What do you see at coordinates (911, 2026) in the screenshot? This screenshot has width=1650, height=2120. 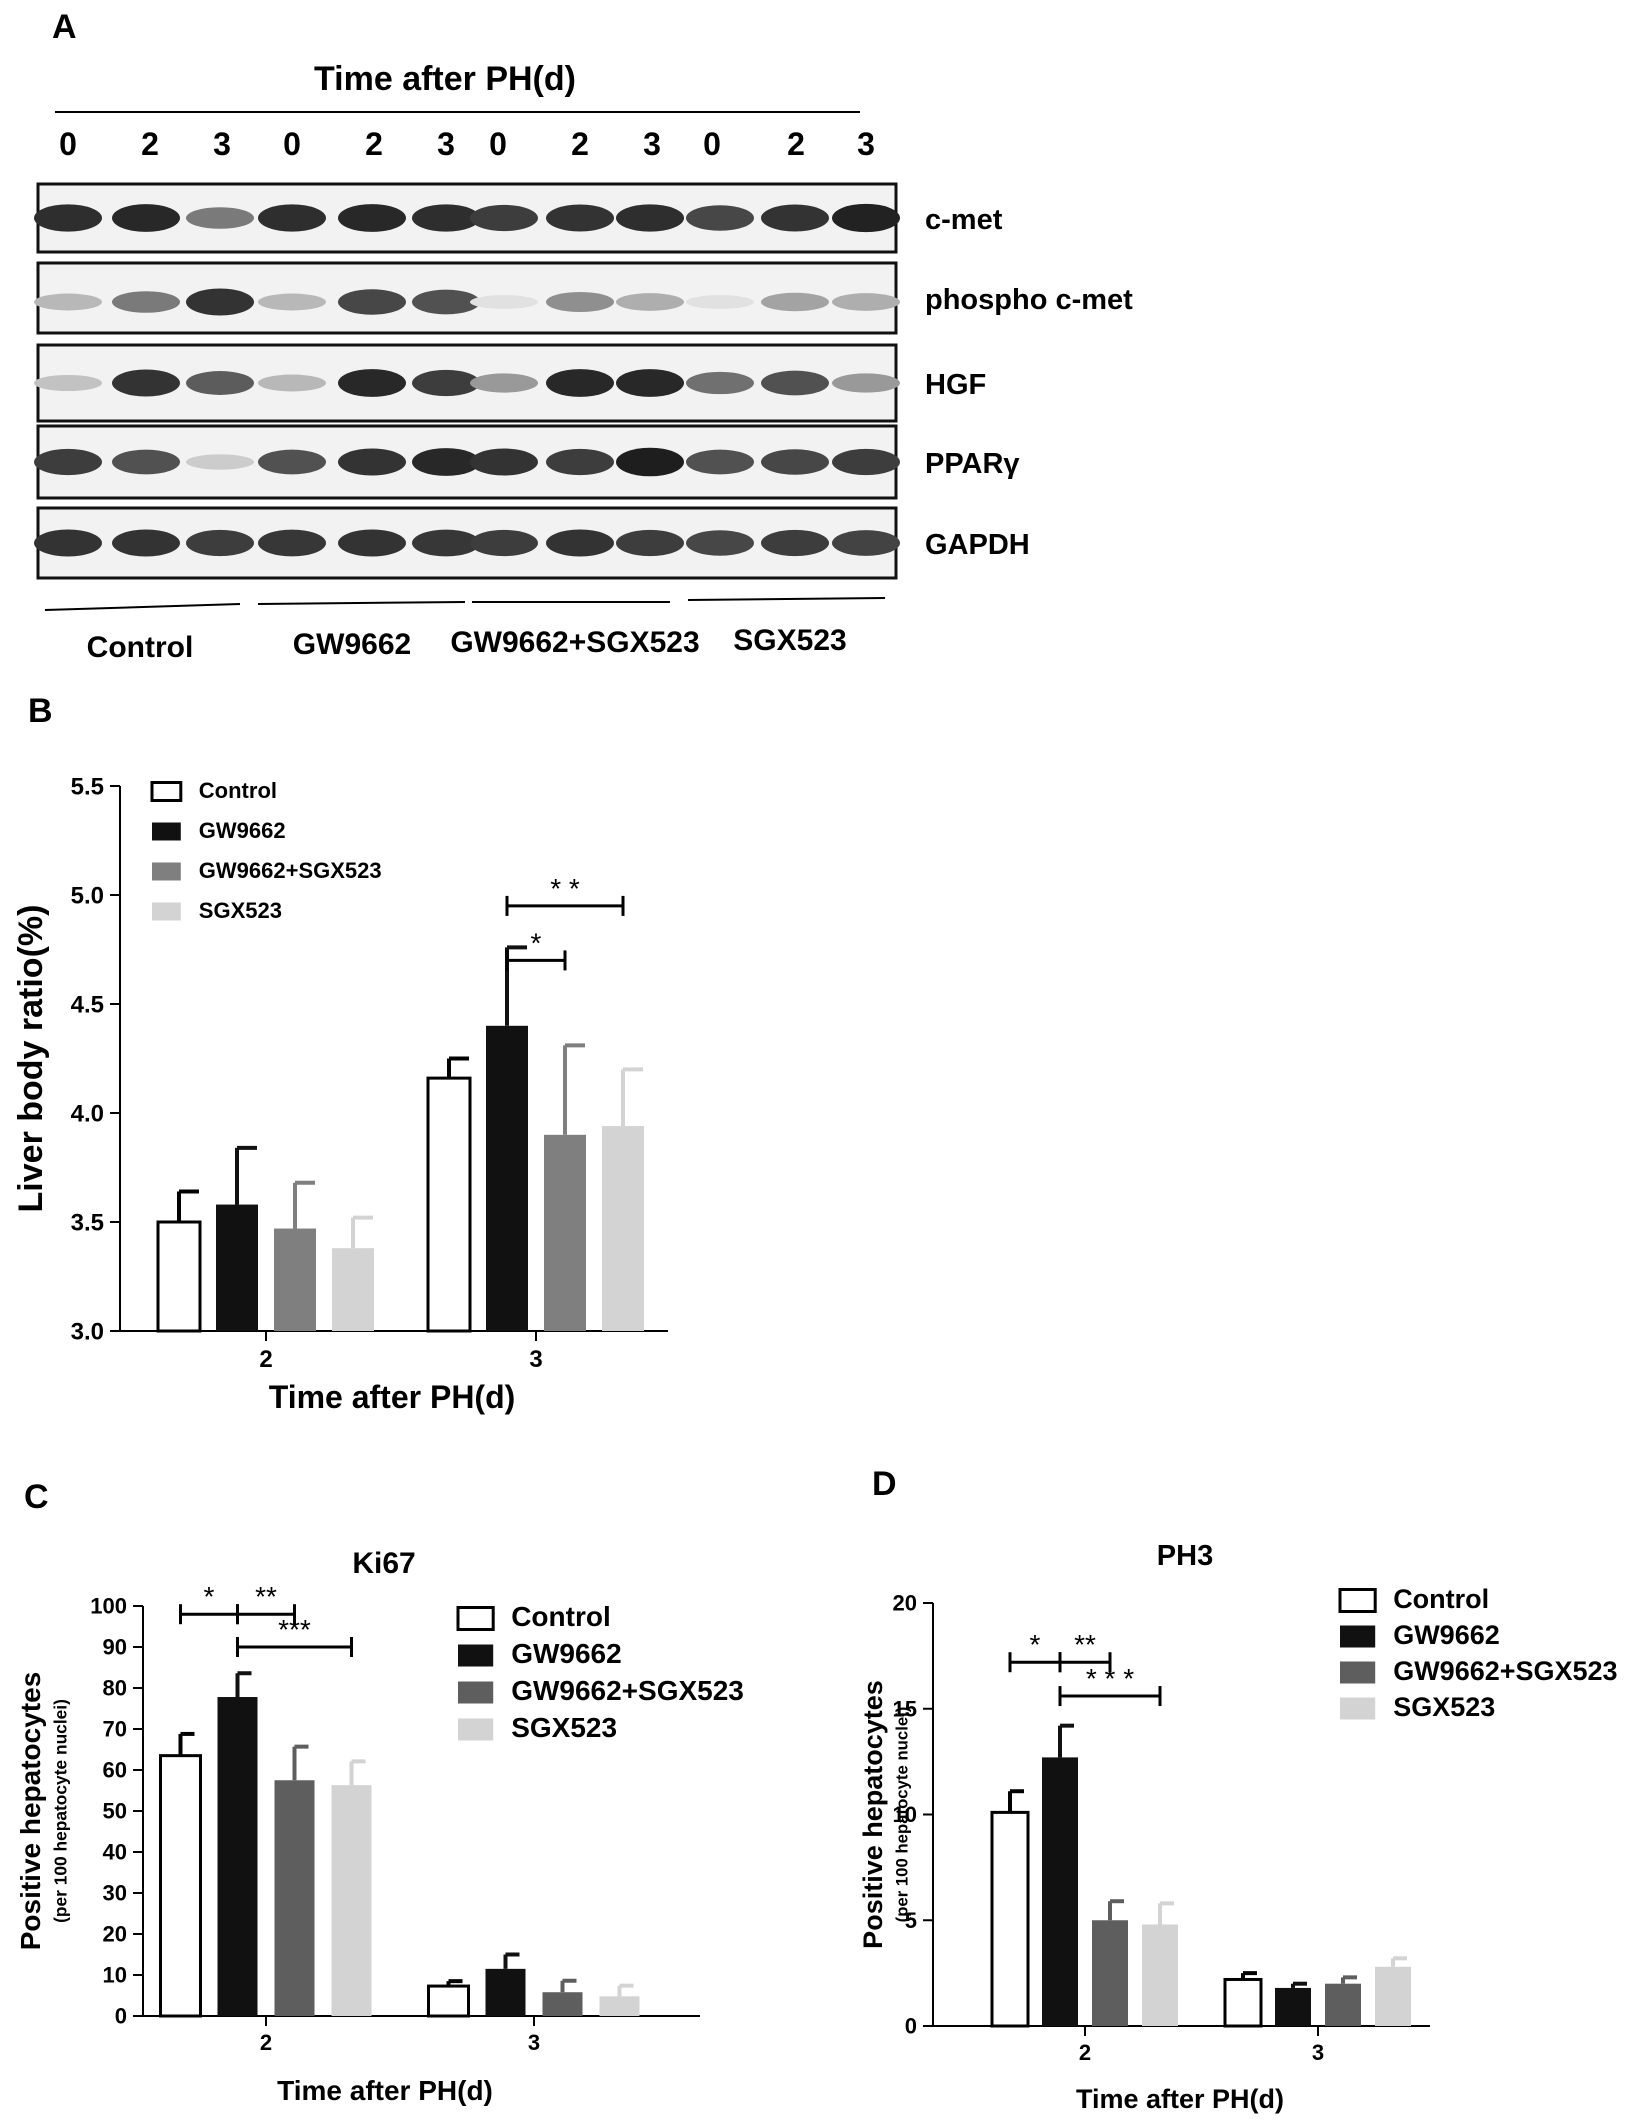 I see `y-tick-label: 0` at bounding box center [911, 2026].